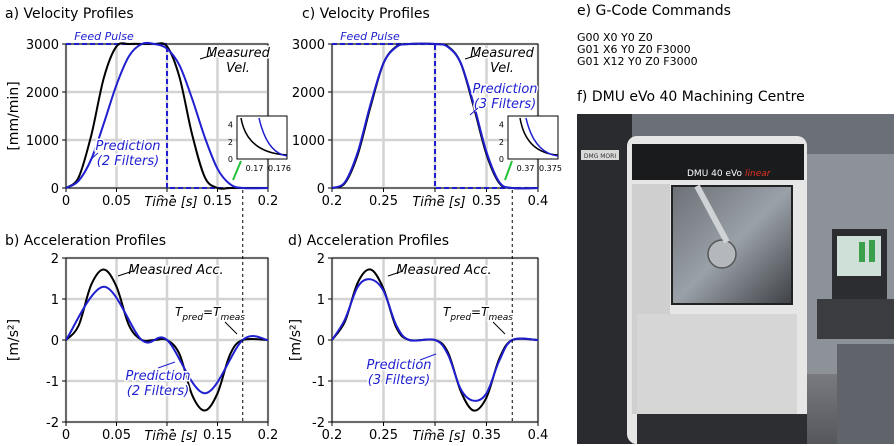 The image size is (896, 446). Describe the element at coordinates (279, 168) in the screenshot. I see `inset-x-tick-label: 0.176` at that location.